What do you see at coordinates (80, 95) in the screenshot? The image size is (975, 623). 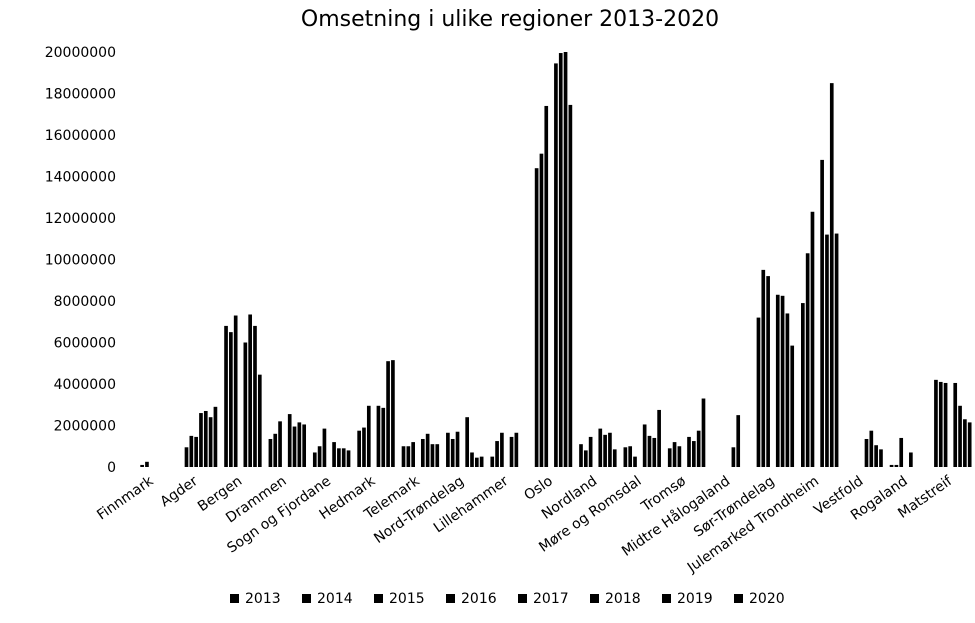 I see `y-tick-label: 18000000` at bounding box center [80, 95].